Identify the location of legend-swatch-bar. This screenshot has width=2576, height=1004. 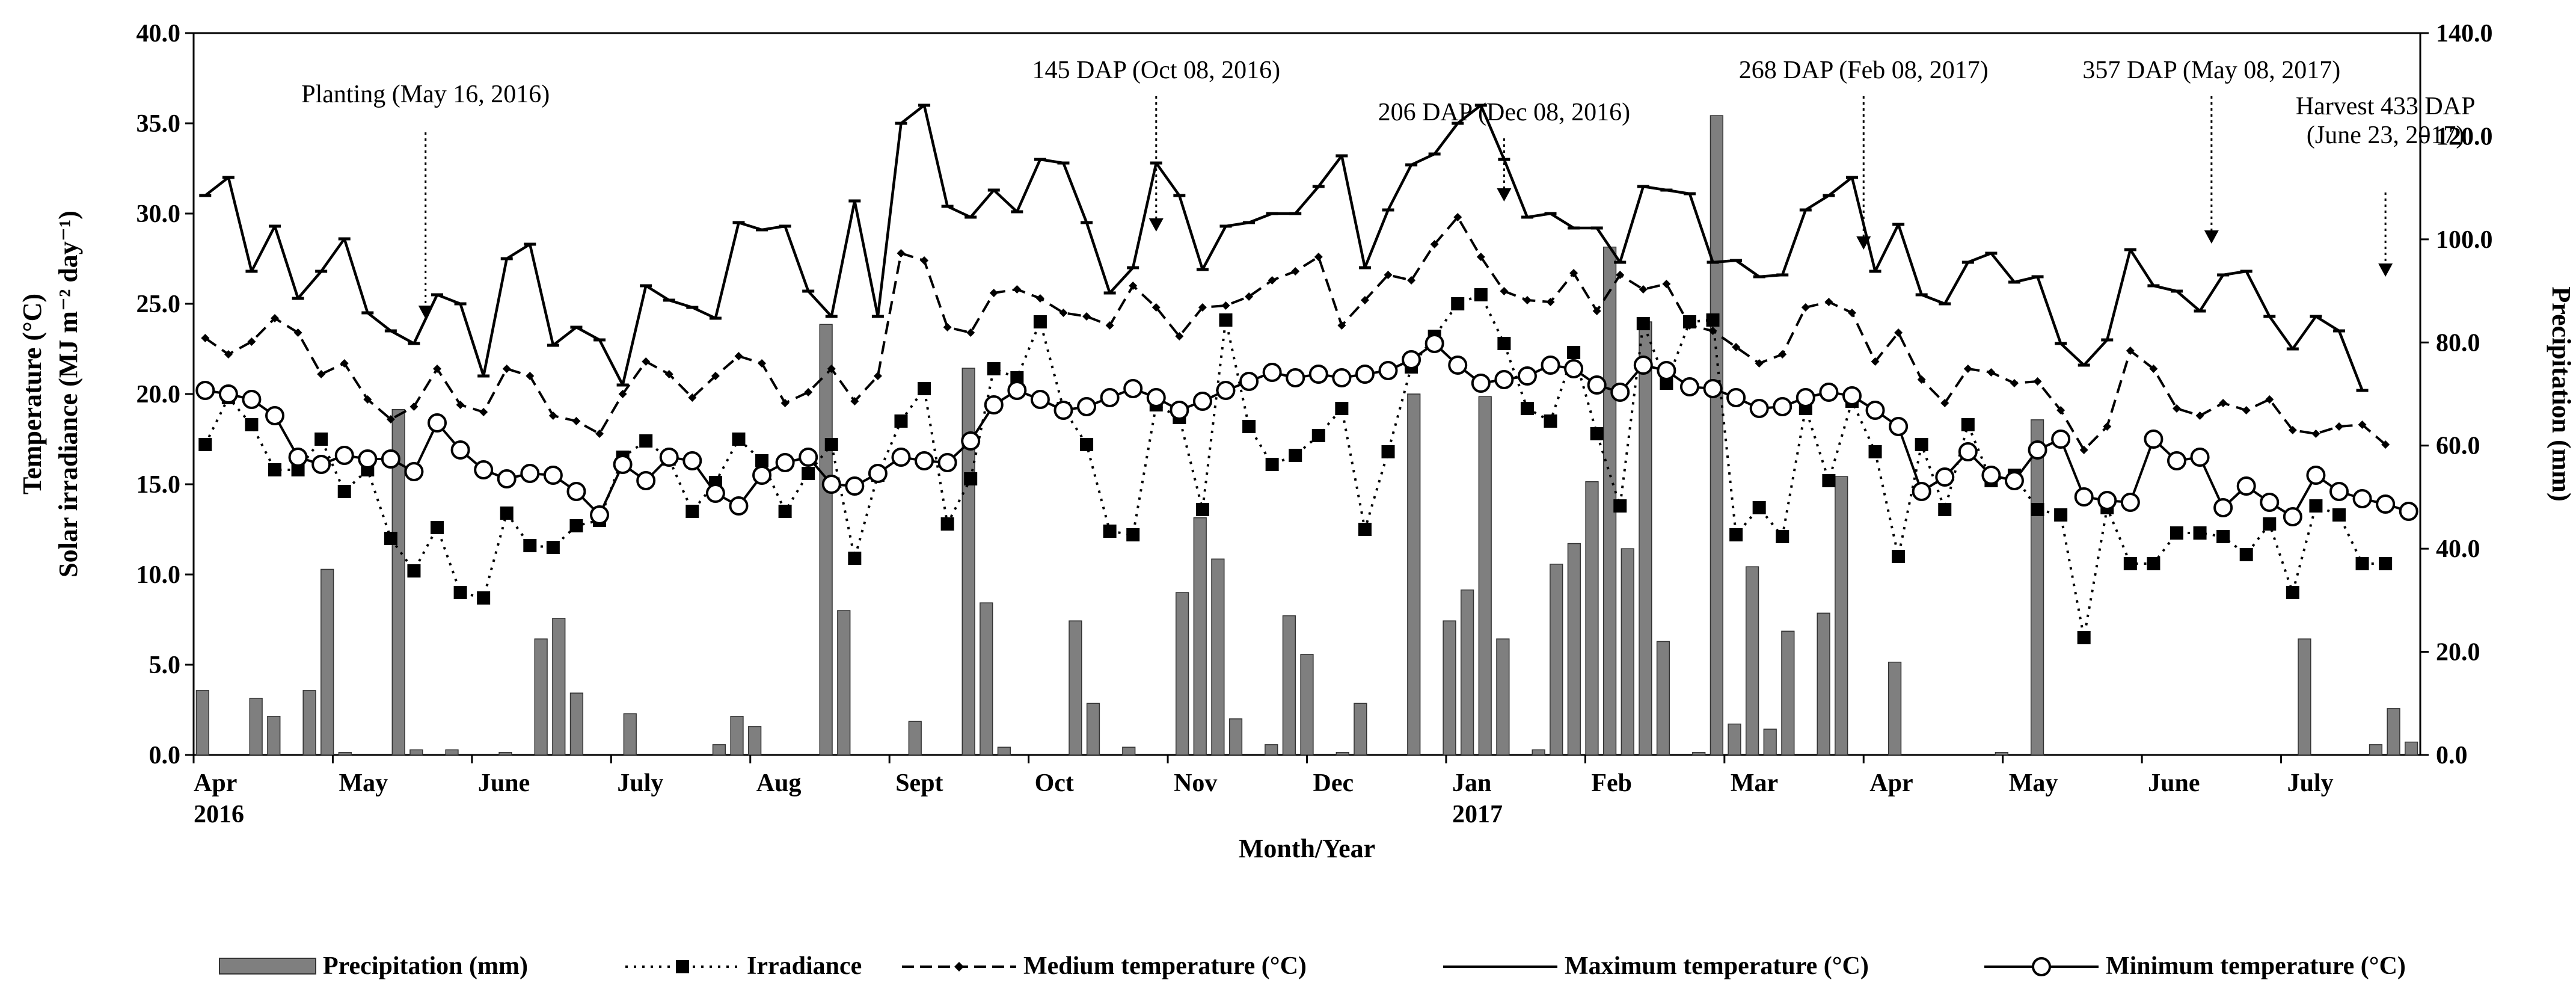
(267, 967).